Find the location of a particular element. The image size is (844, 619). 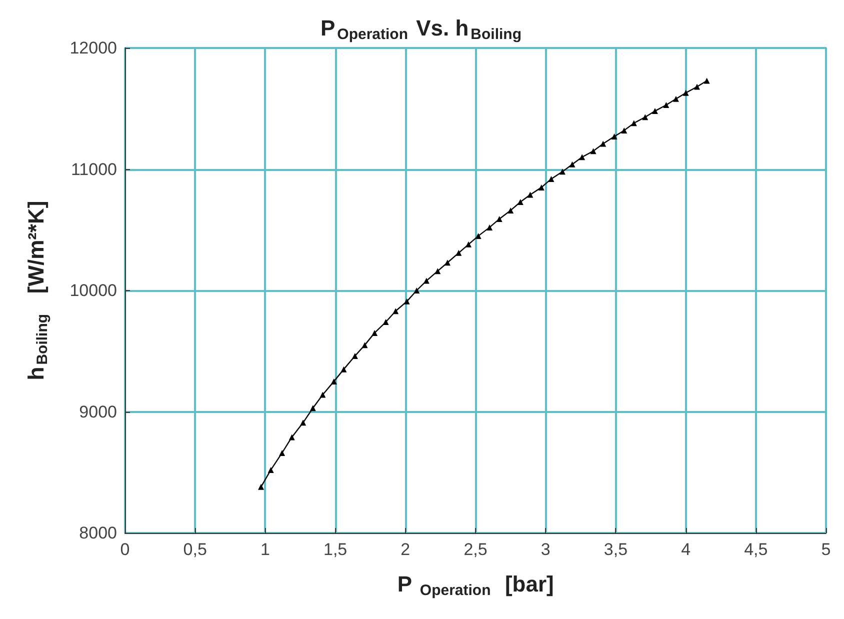

x-tick-label: 3 is located at coordinates (545, 549).